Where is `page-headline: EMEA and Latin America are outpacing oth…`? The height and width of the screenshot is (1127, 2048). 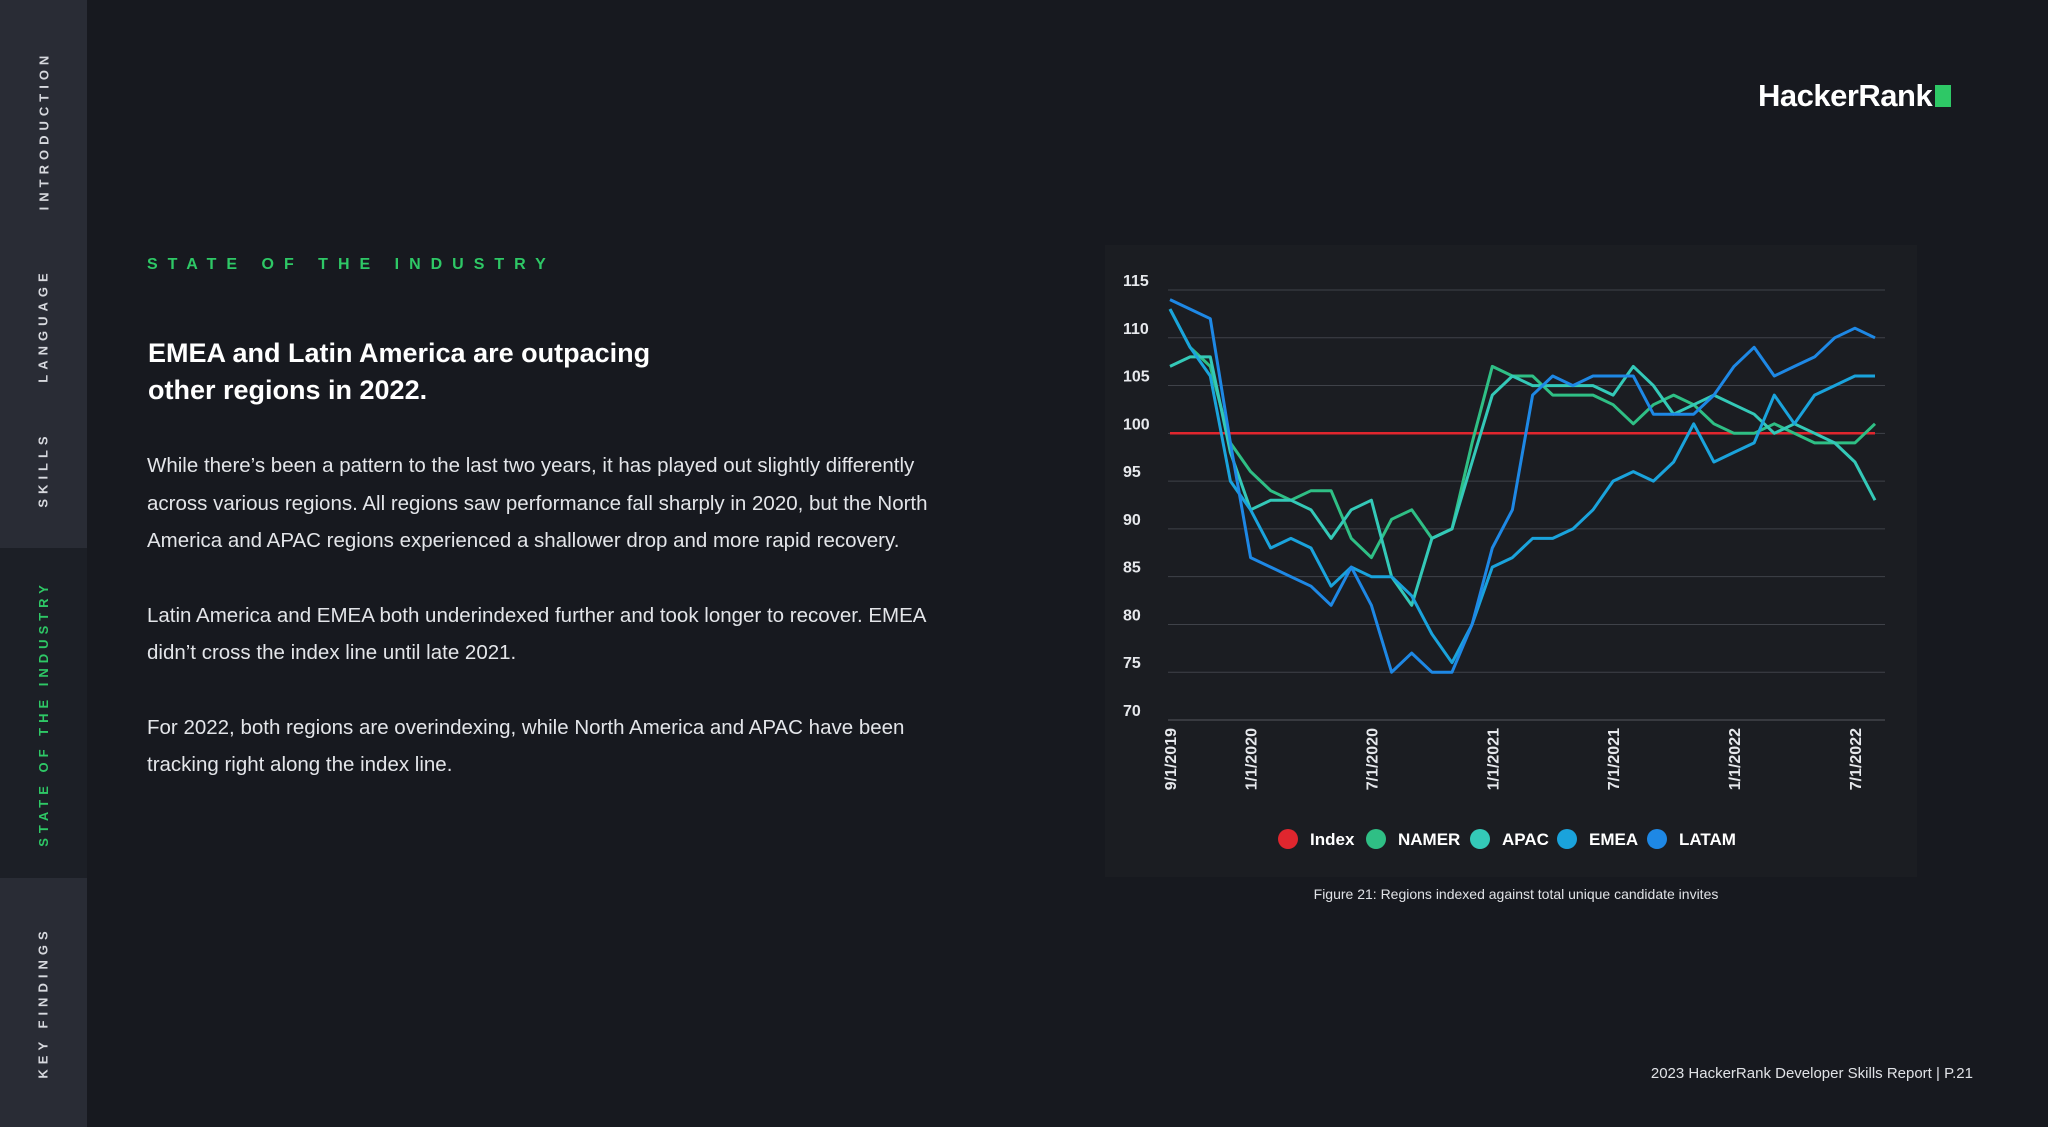
page-headline: EMEA and Latin America are outpacing oth… is located at coordinates (399, 371).